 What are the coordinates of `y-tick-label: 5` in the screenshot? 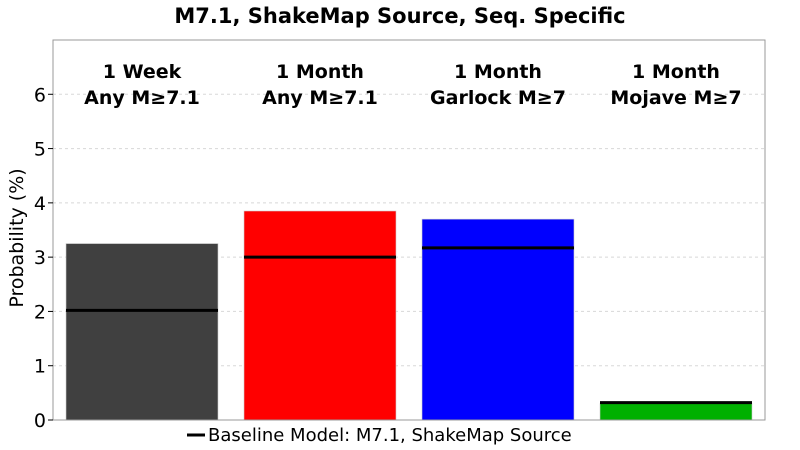 It's located at (40, 150).